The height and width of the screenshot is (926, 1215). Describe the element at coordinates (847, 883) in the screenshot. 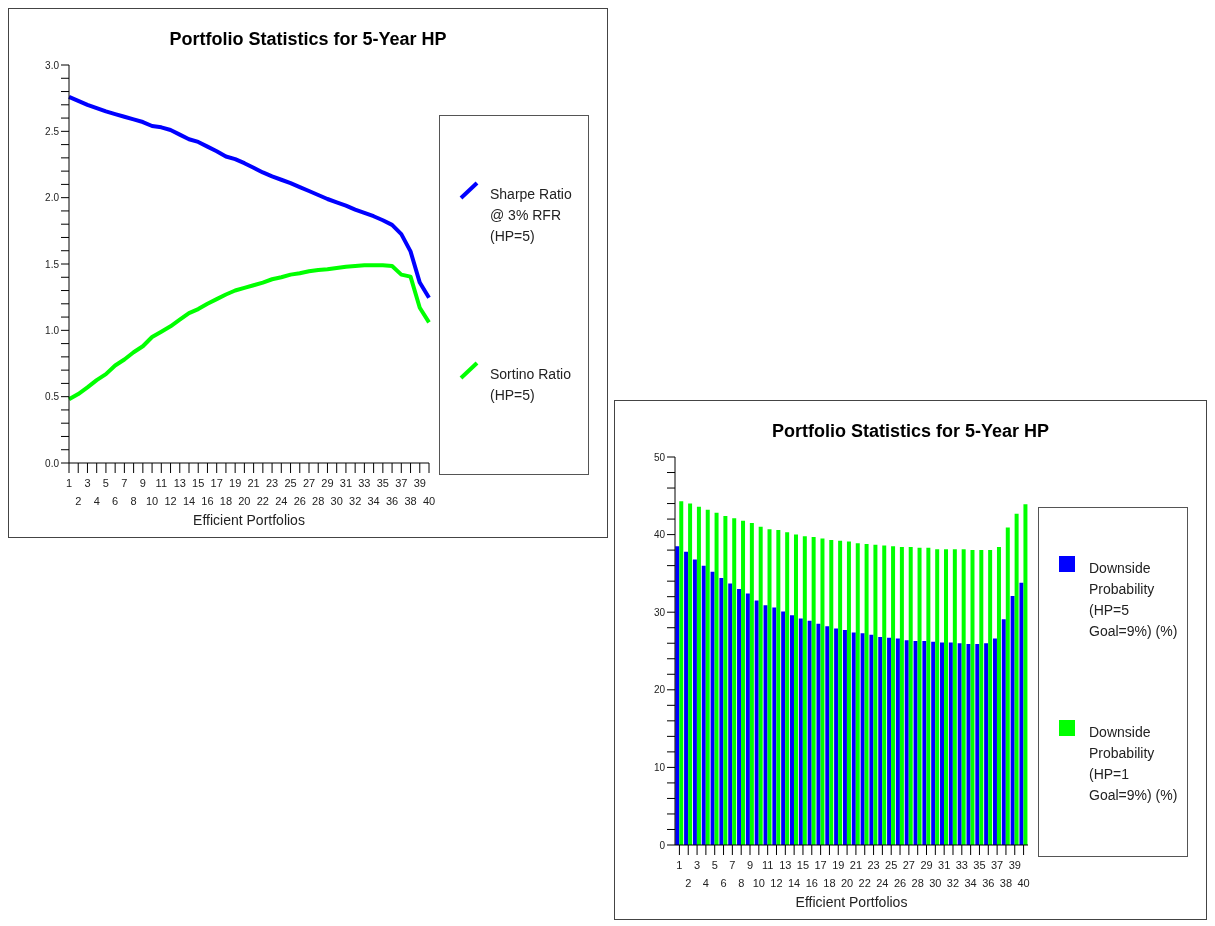

I see `x-tick-label: 20` at that location.